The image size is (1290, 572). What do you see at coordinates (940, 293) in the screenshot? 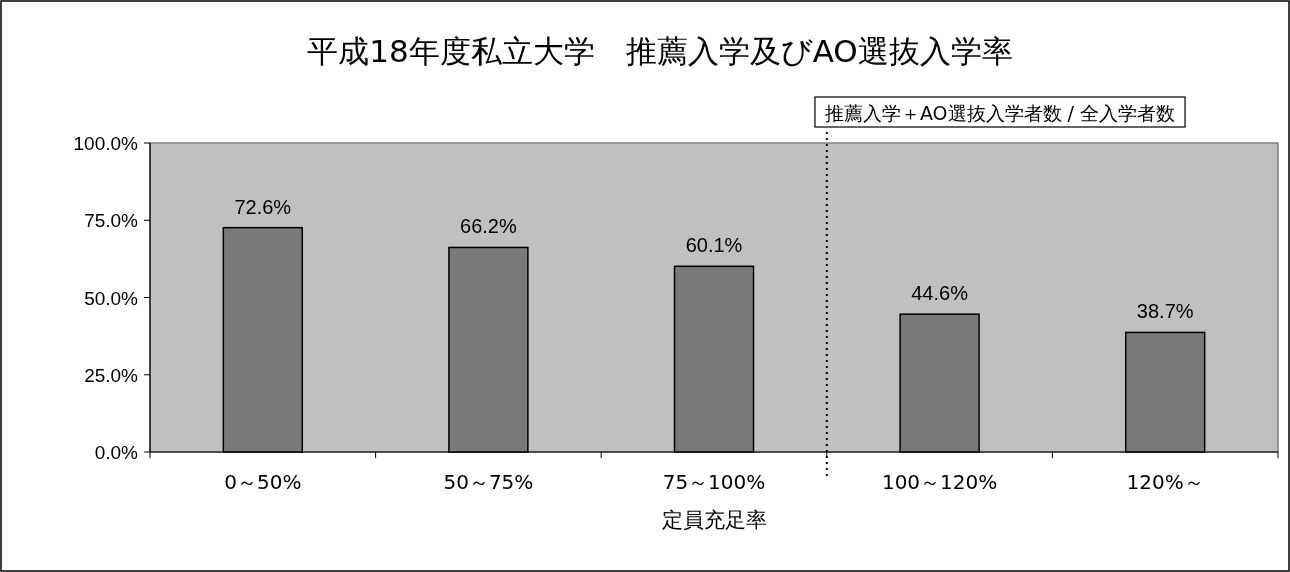
I see `data-label: 44.6%` at bounding box center [940, 293].